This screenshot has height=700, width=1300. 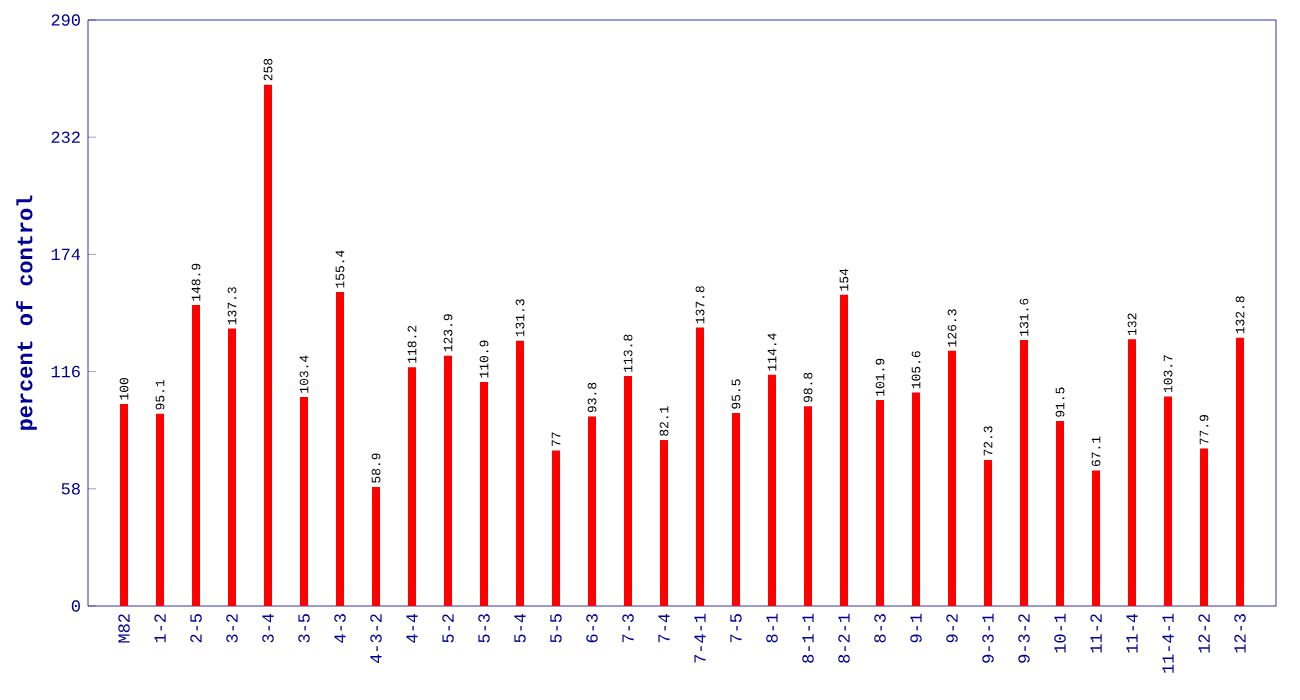 What do you see at coordinates (484, 628) in the screenshot?
I see `x-tick-label: 5-3` at bounding box center [484, 628].